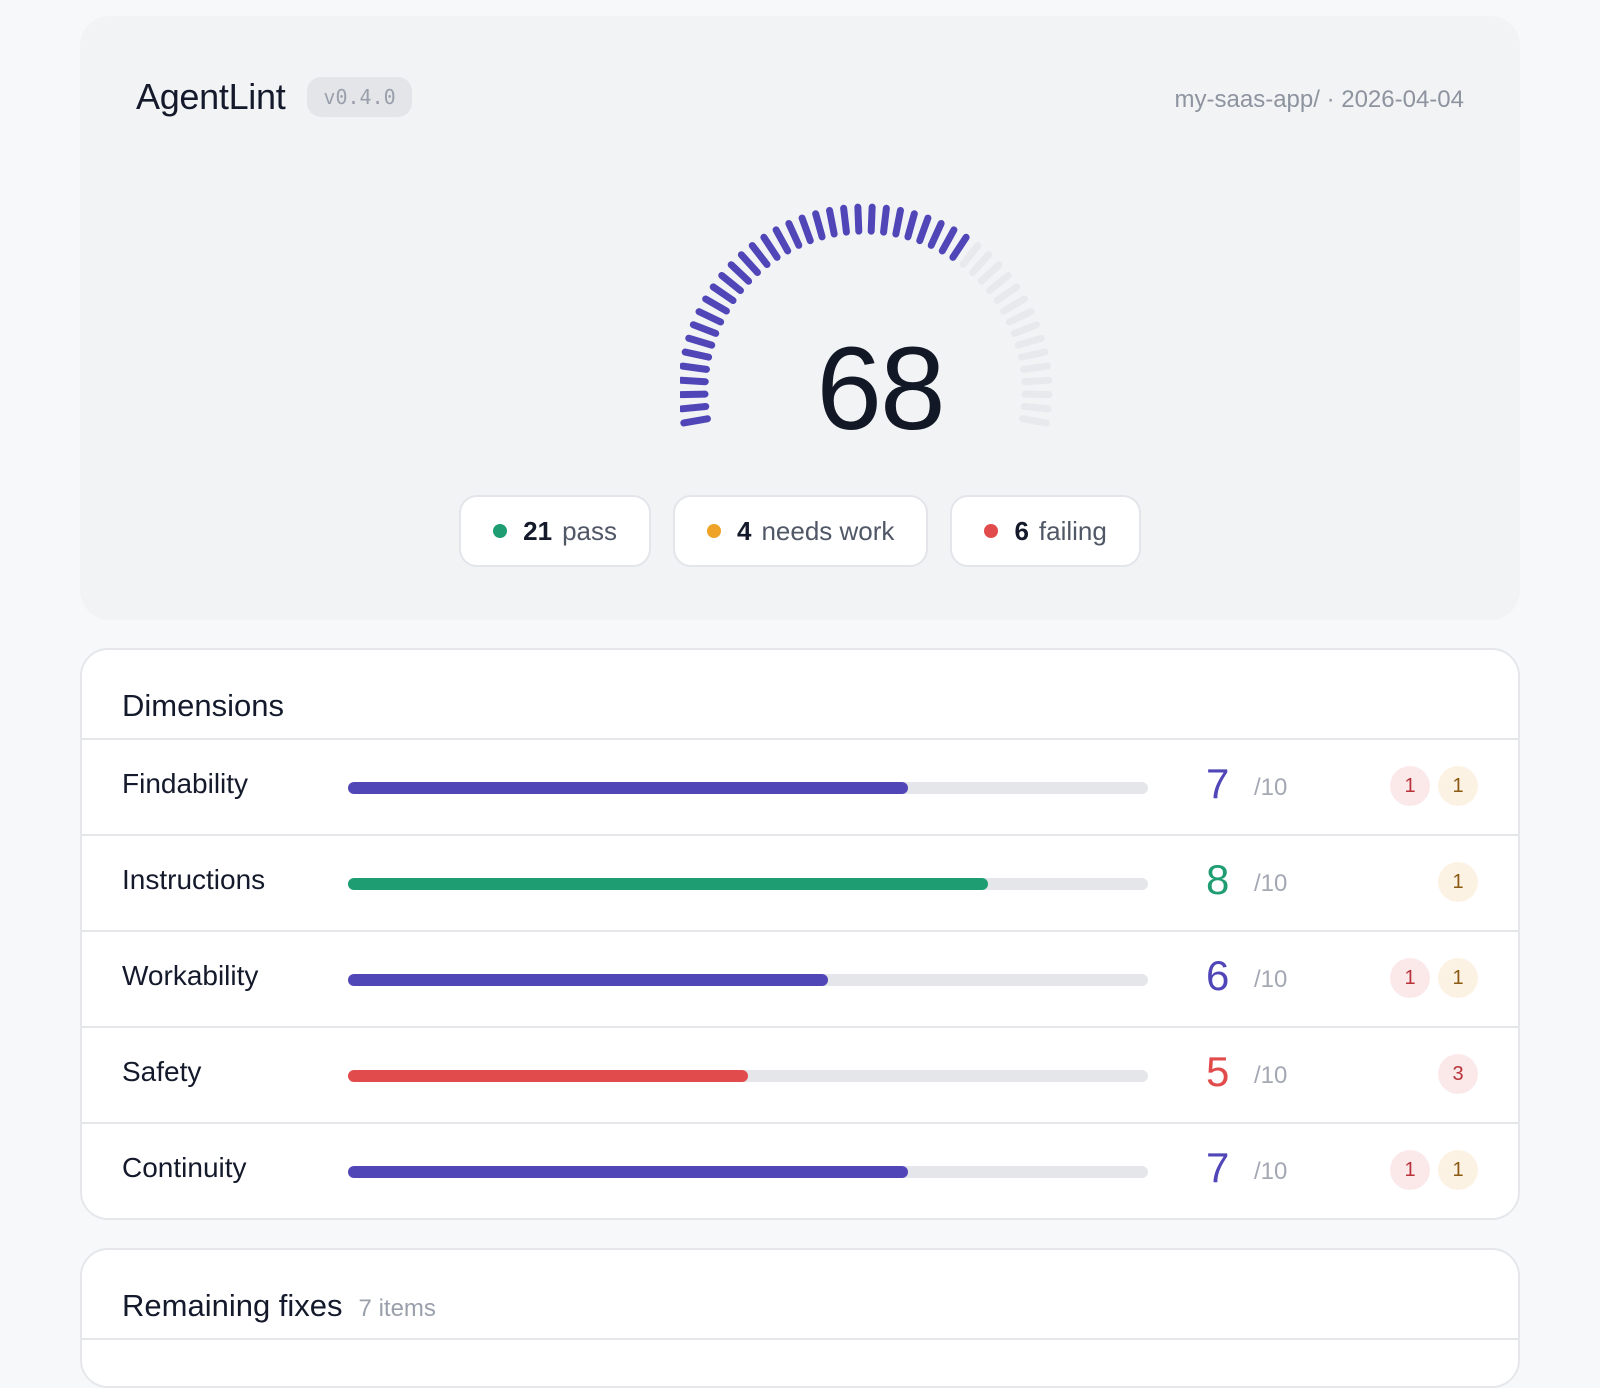 This screenshot has height=1388, width=1600. I want to click on dimensions-title: Dimensions, so click(800, 695).